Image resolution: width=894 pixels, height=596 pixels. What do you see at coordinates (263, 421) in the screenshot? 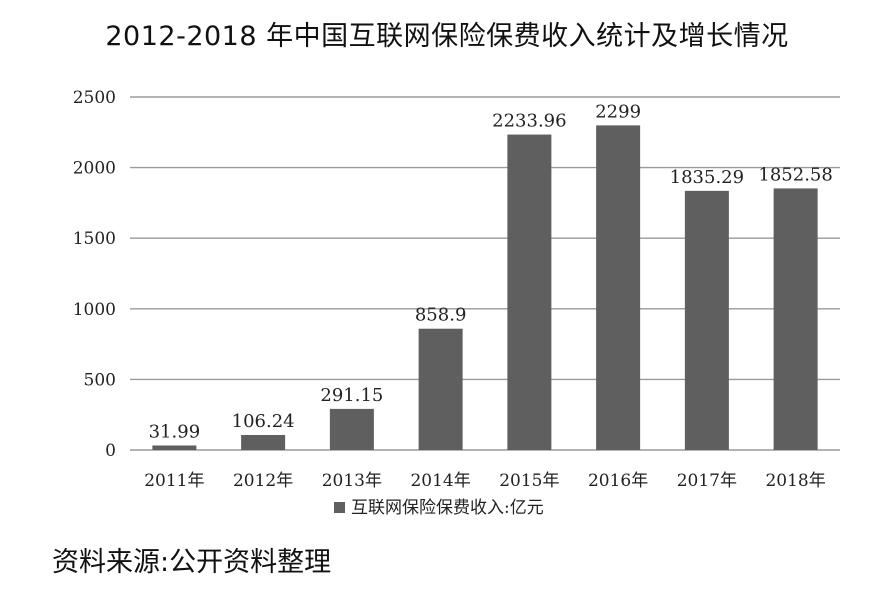
I see `data-label: 106.24` at bounding box center [263, 421].